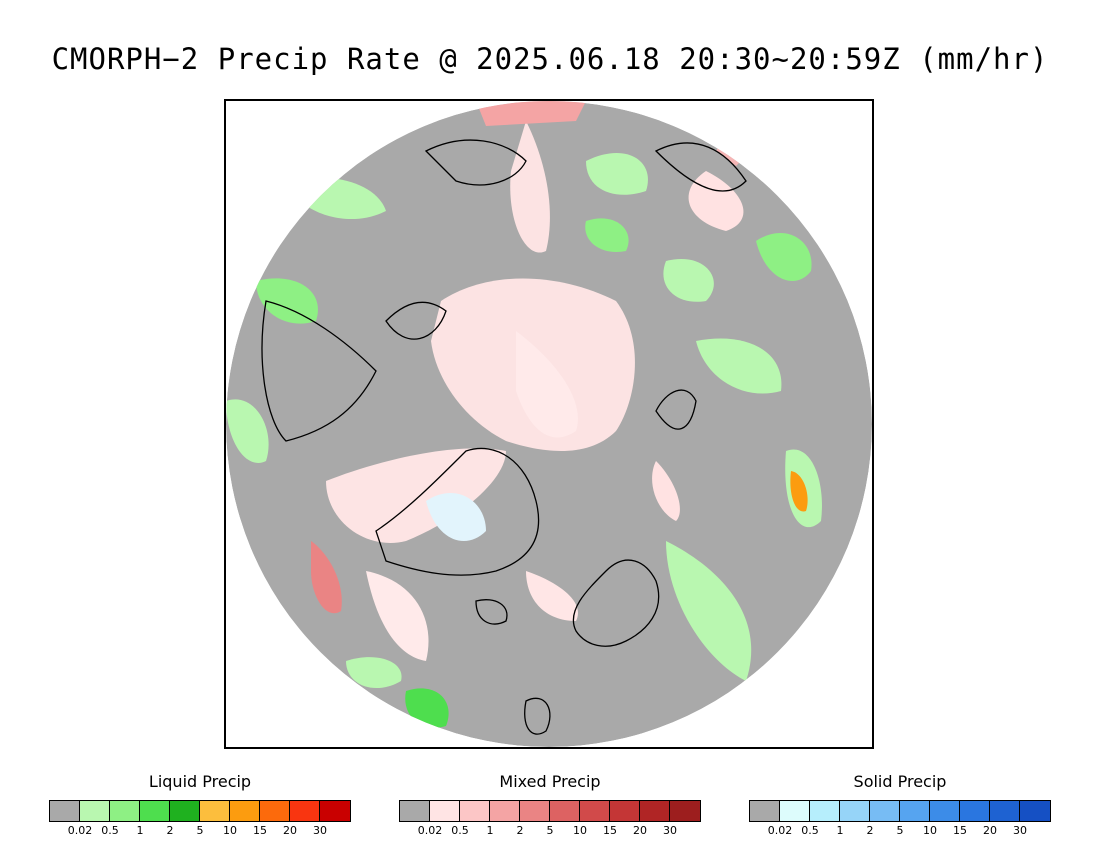  What do you see at coordinates (990, 830) in the screenshot?
I see `legend-tick-solid: 20` at bounding box center [990, 830].